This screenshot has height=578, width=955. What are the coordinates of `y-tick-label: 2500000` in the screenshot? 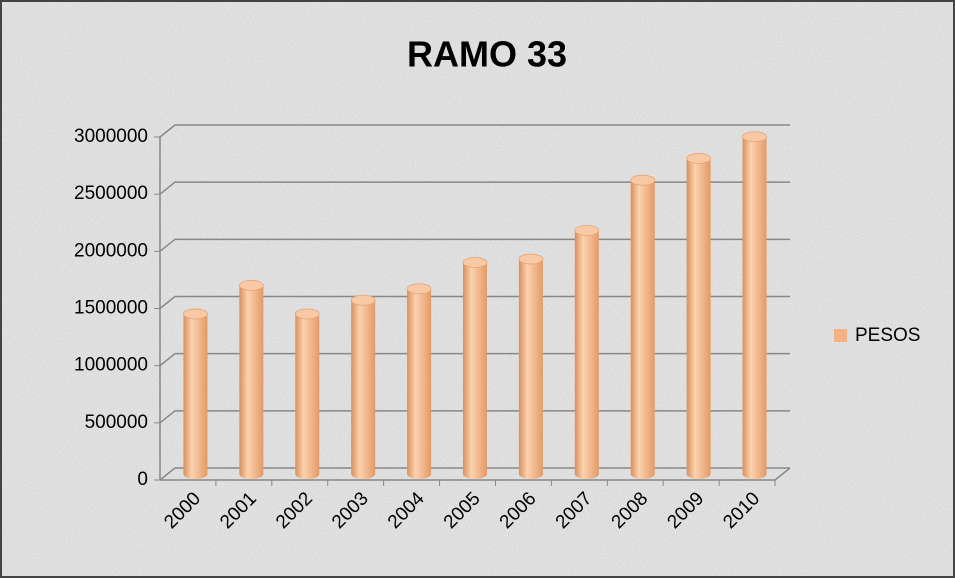 It's located at (111, 193).